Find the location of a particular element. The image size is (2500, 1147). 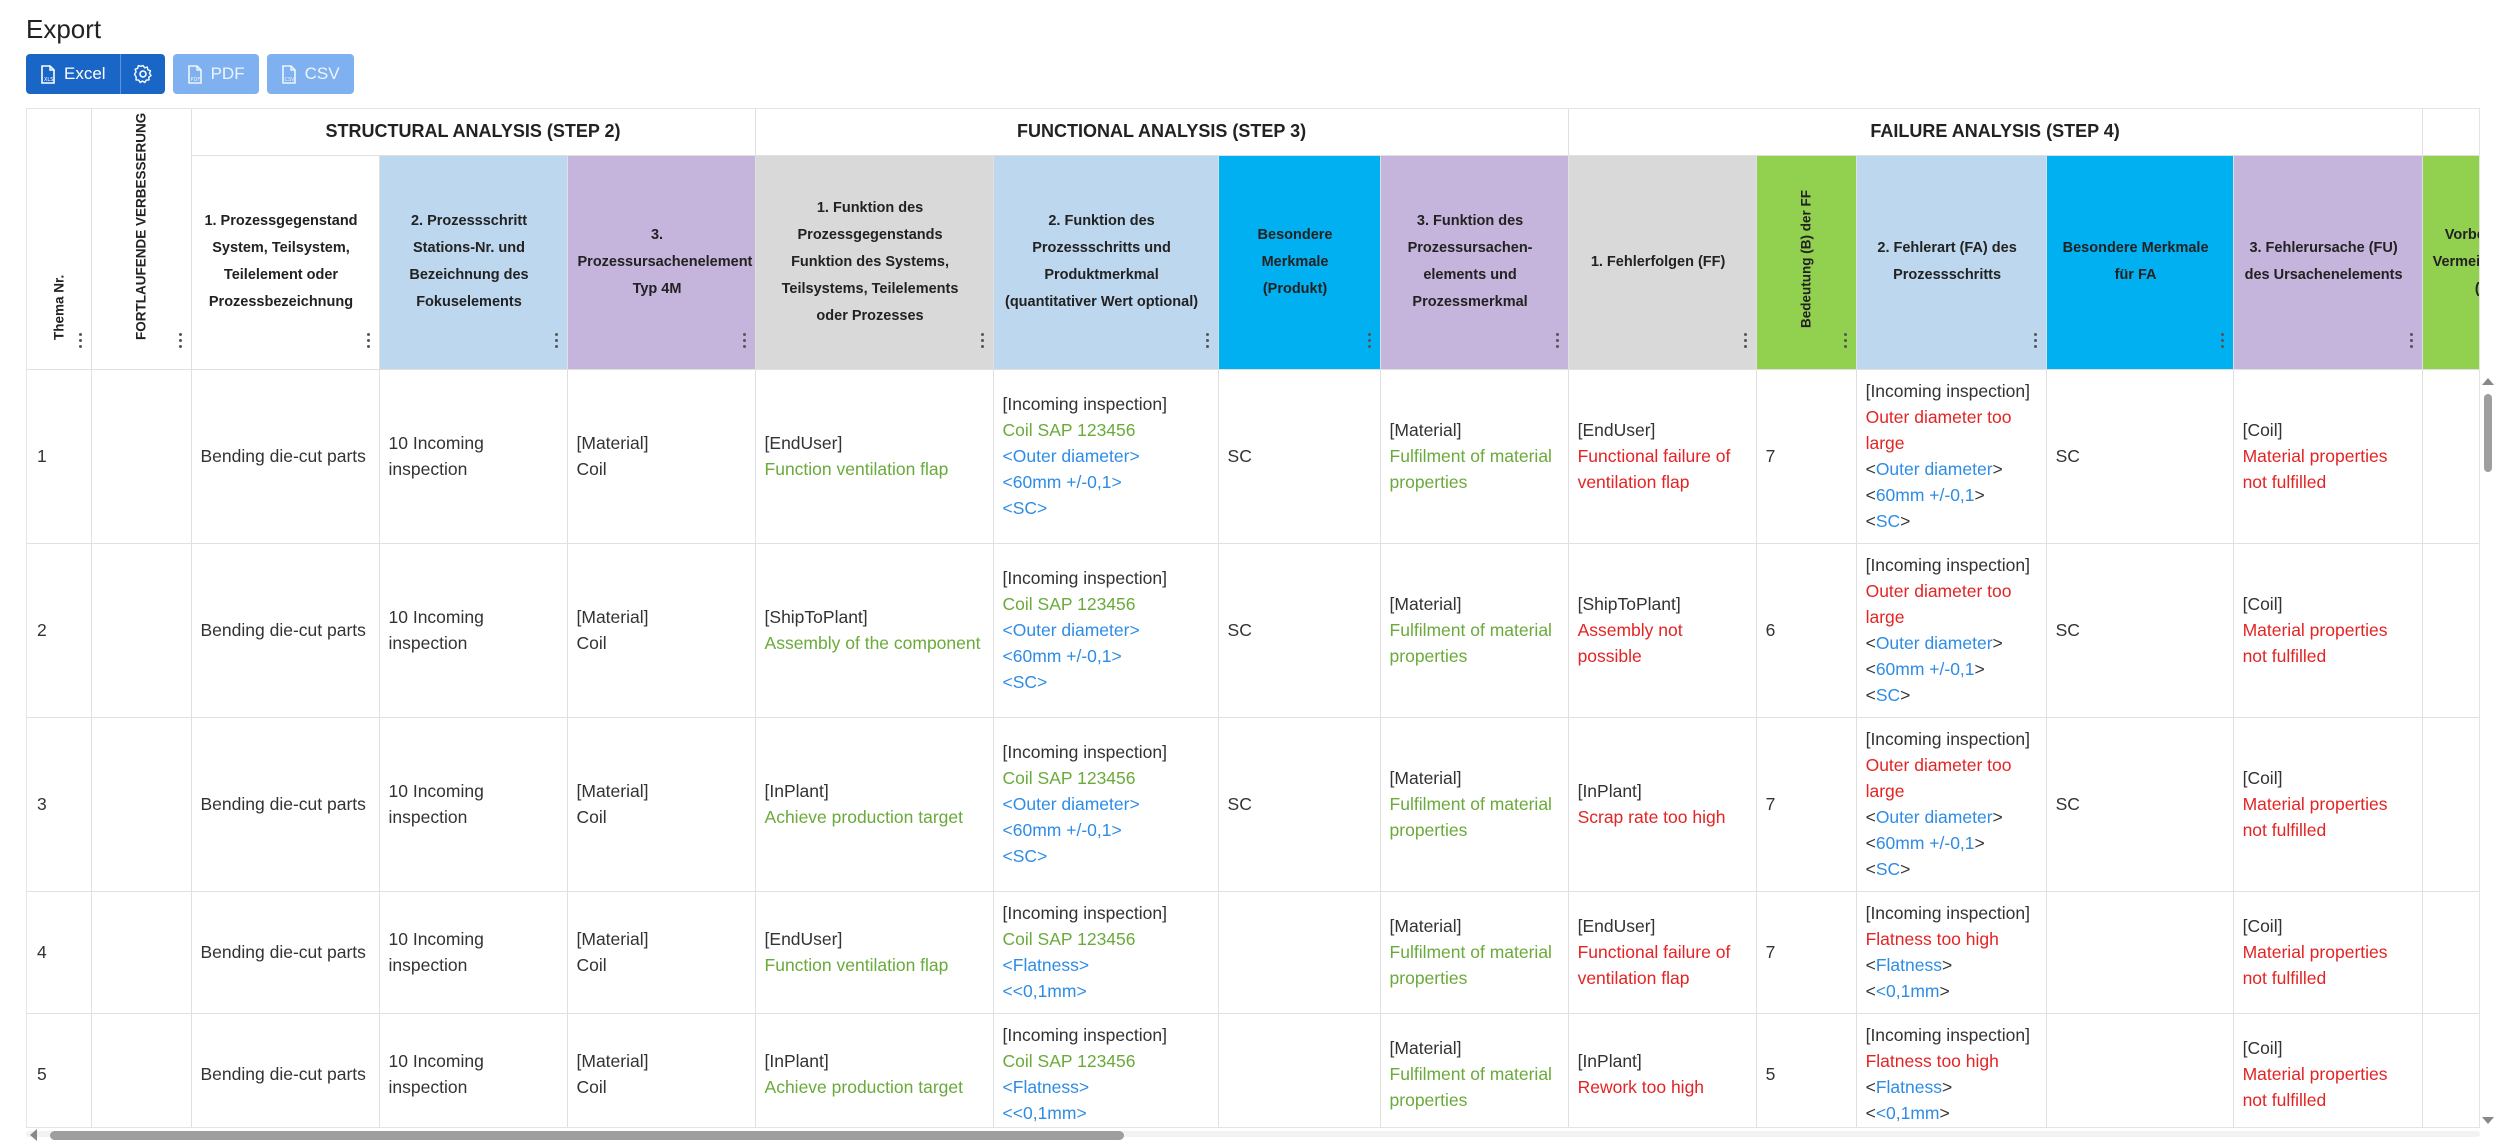

column-header-cause-element: 3. Prozessursachenelement Typ 4M is located at coordinates (661, 262).